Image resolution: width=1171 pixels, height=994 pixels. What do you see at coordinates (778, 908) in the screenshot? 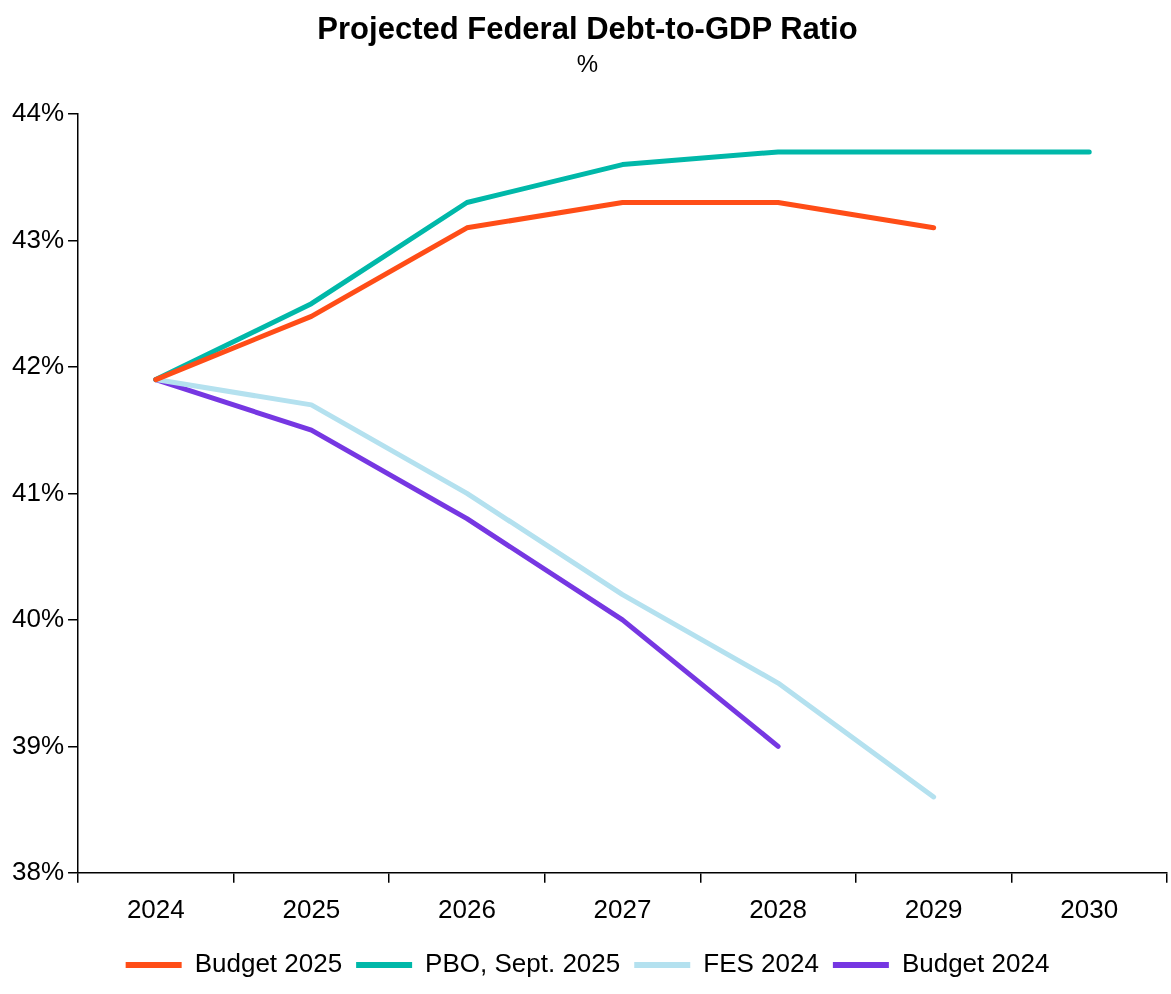
I see `x-tick-label: 2028` at bounding box center [778, 908].